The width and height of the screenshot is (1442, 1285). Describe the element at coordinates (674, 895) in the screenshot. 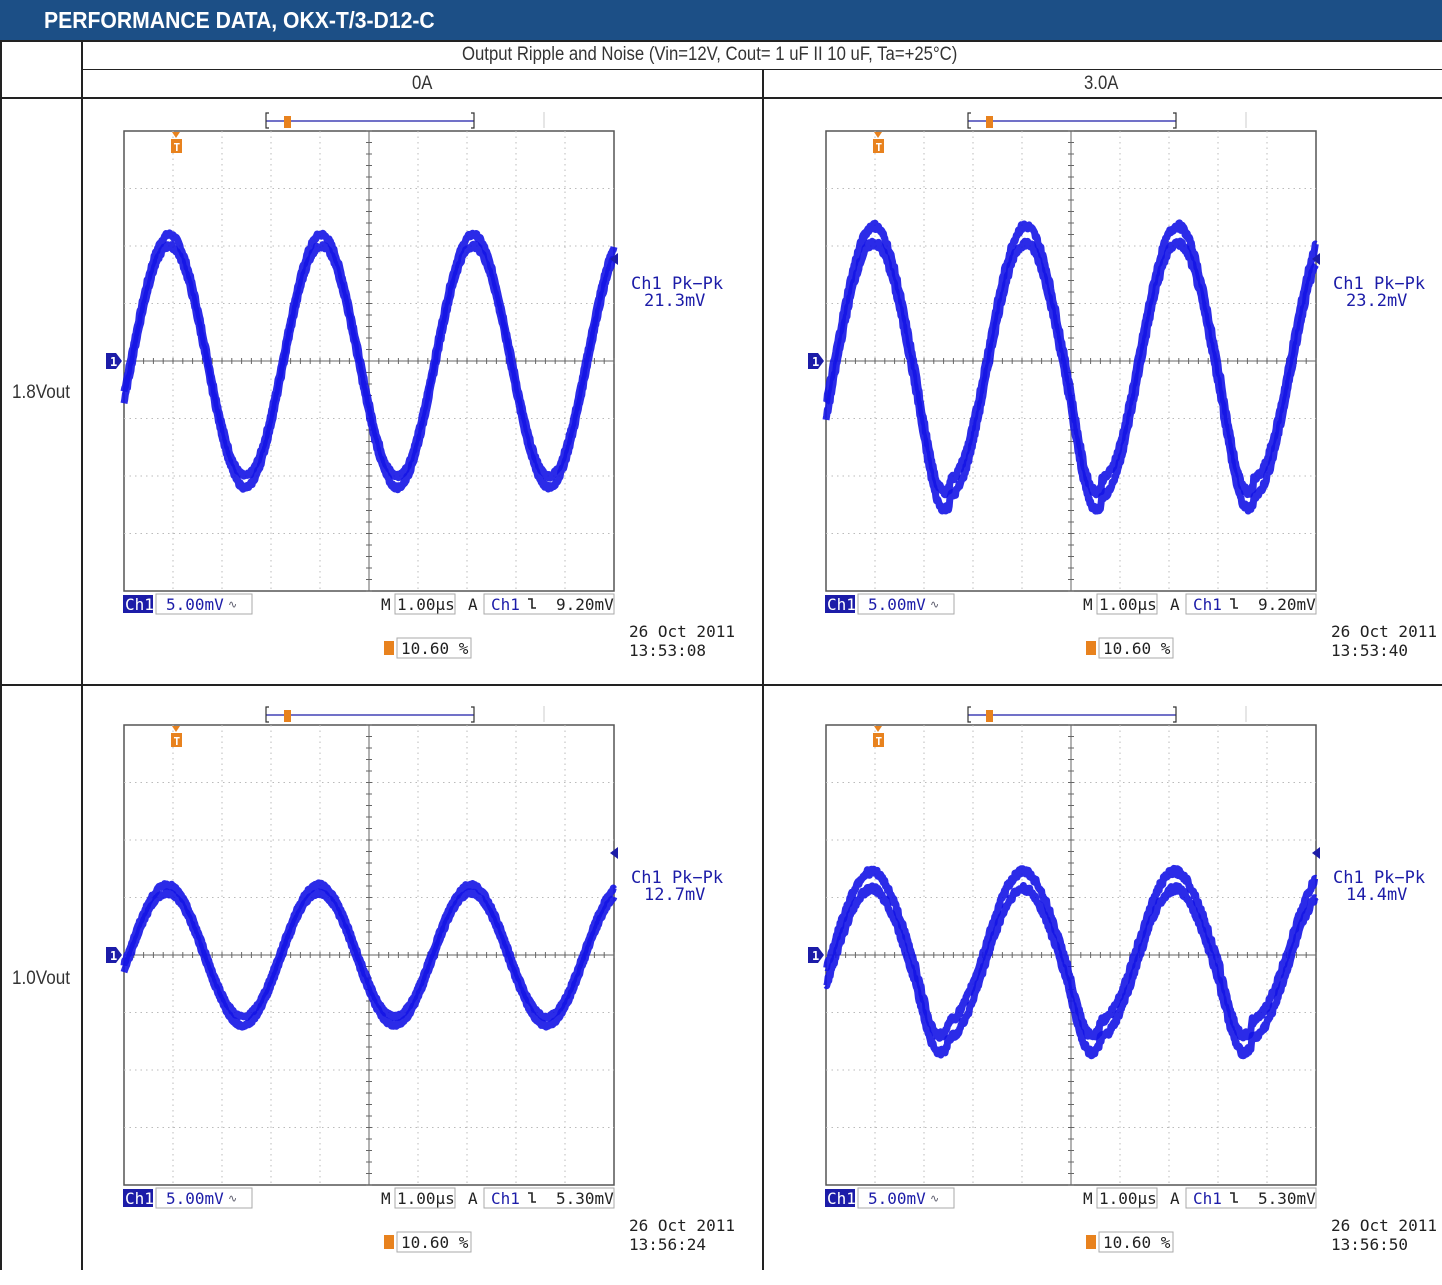

I see `measurement-value: 12.7mV` at that location.